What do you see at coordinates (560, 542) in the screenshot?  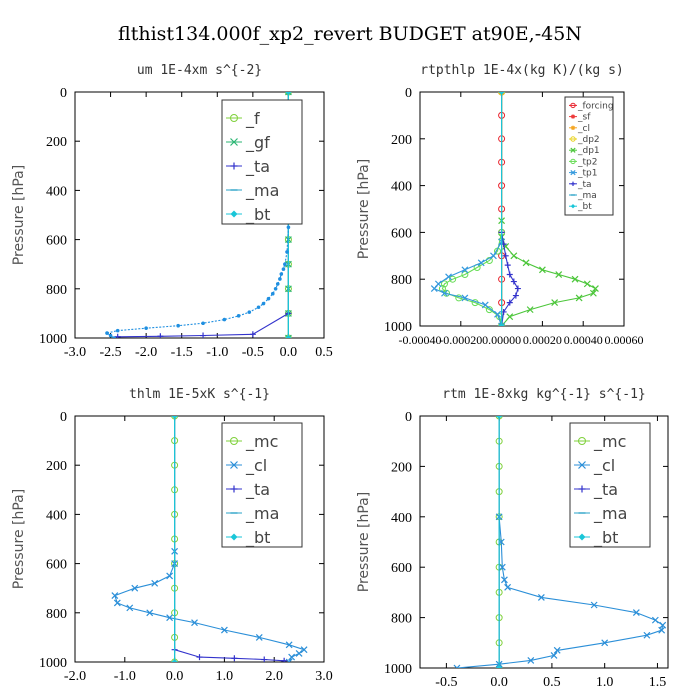 I see `series-group` at bounding box center [560, 542].